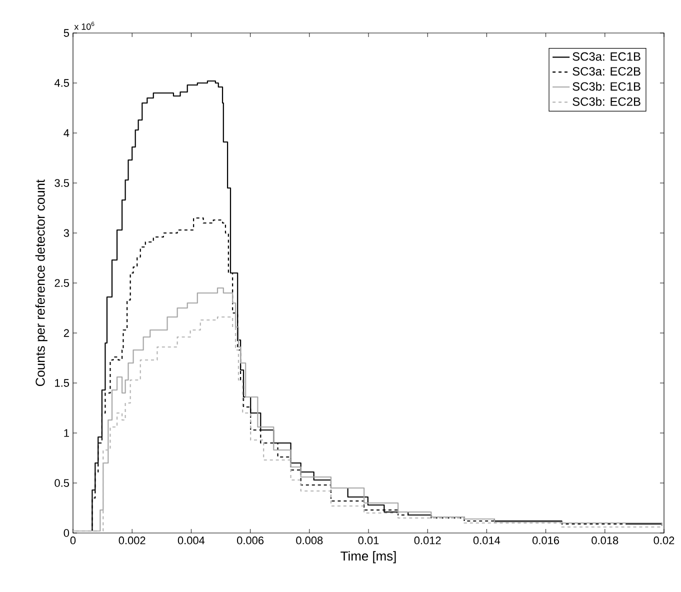 The width and height of the screenshot is (681, 592). Describe the element at coordinates (606, 101) in the screenshot. I see `legend-label: SC3b: EC2B` at that location.